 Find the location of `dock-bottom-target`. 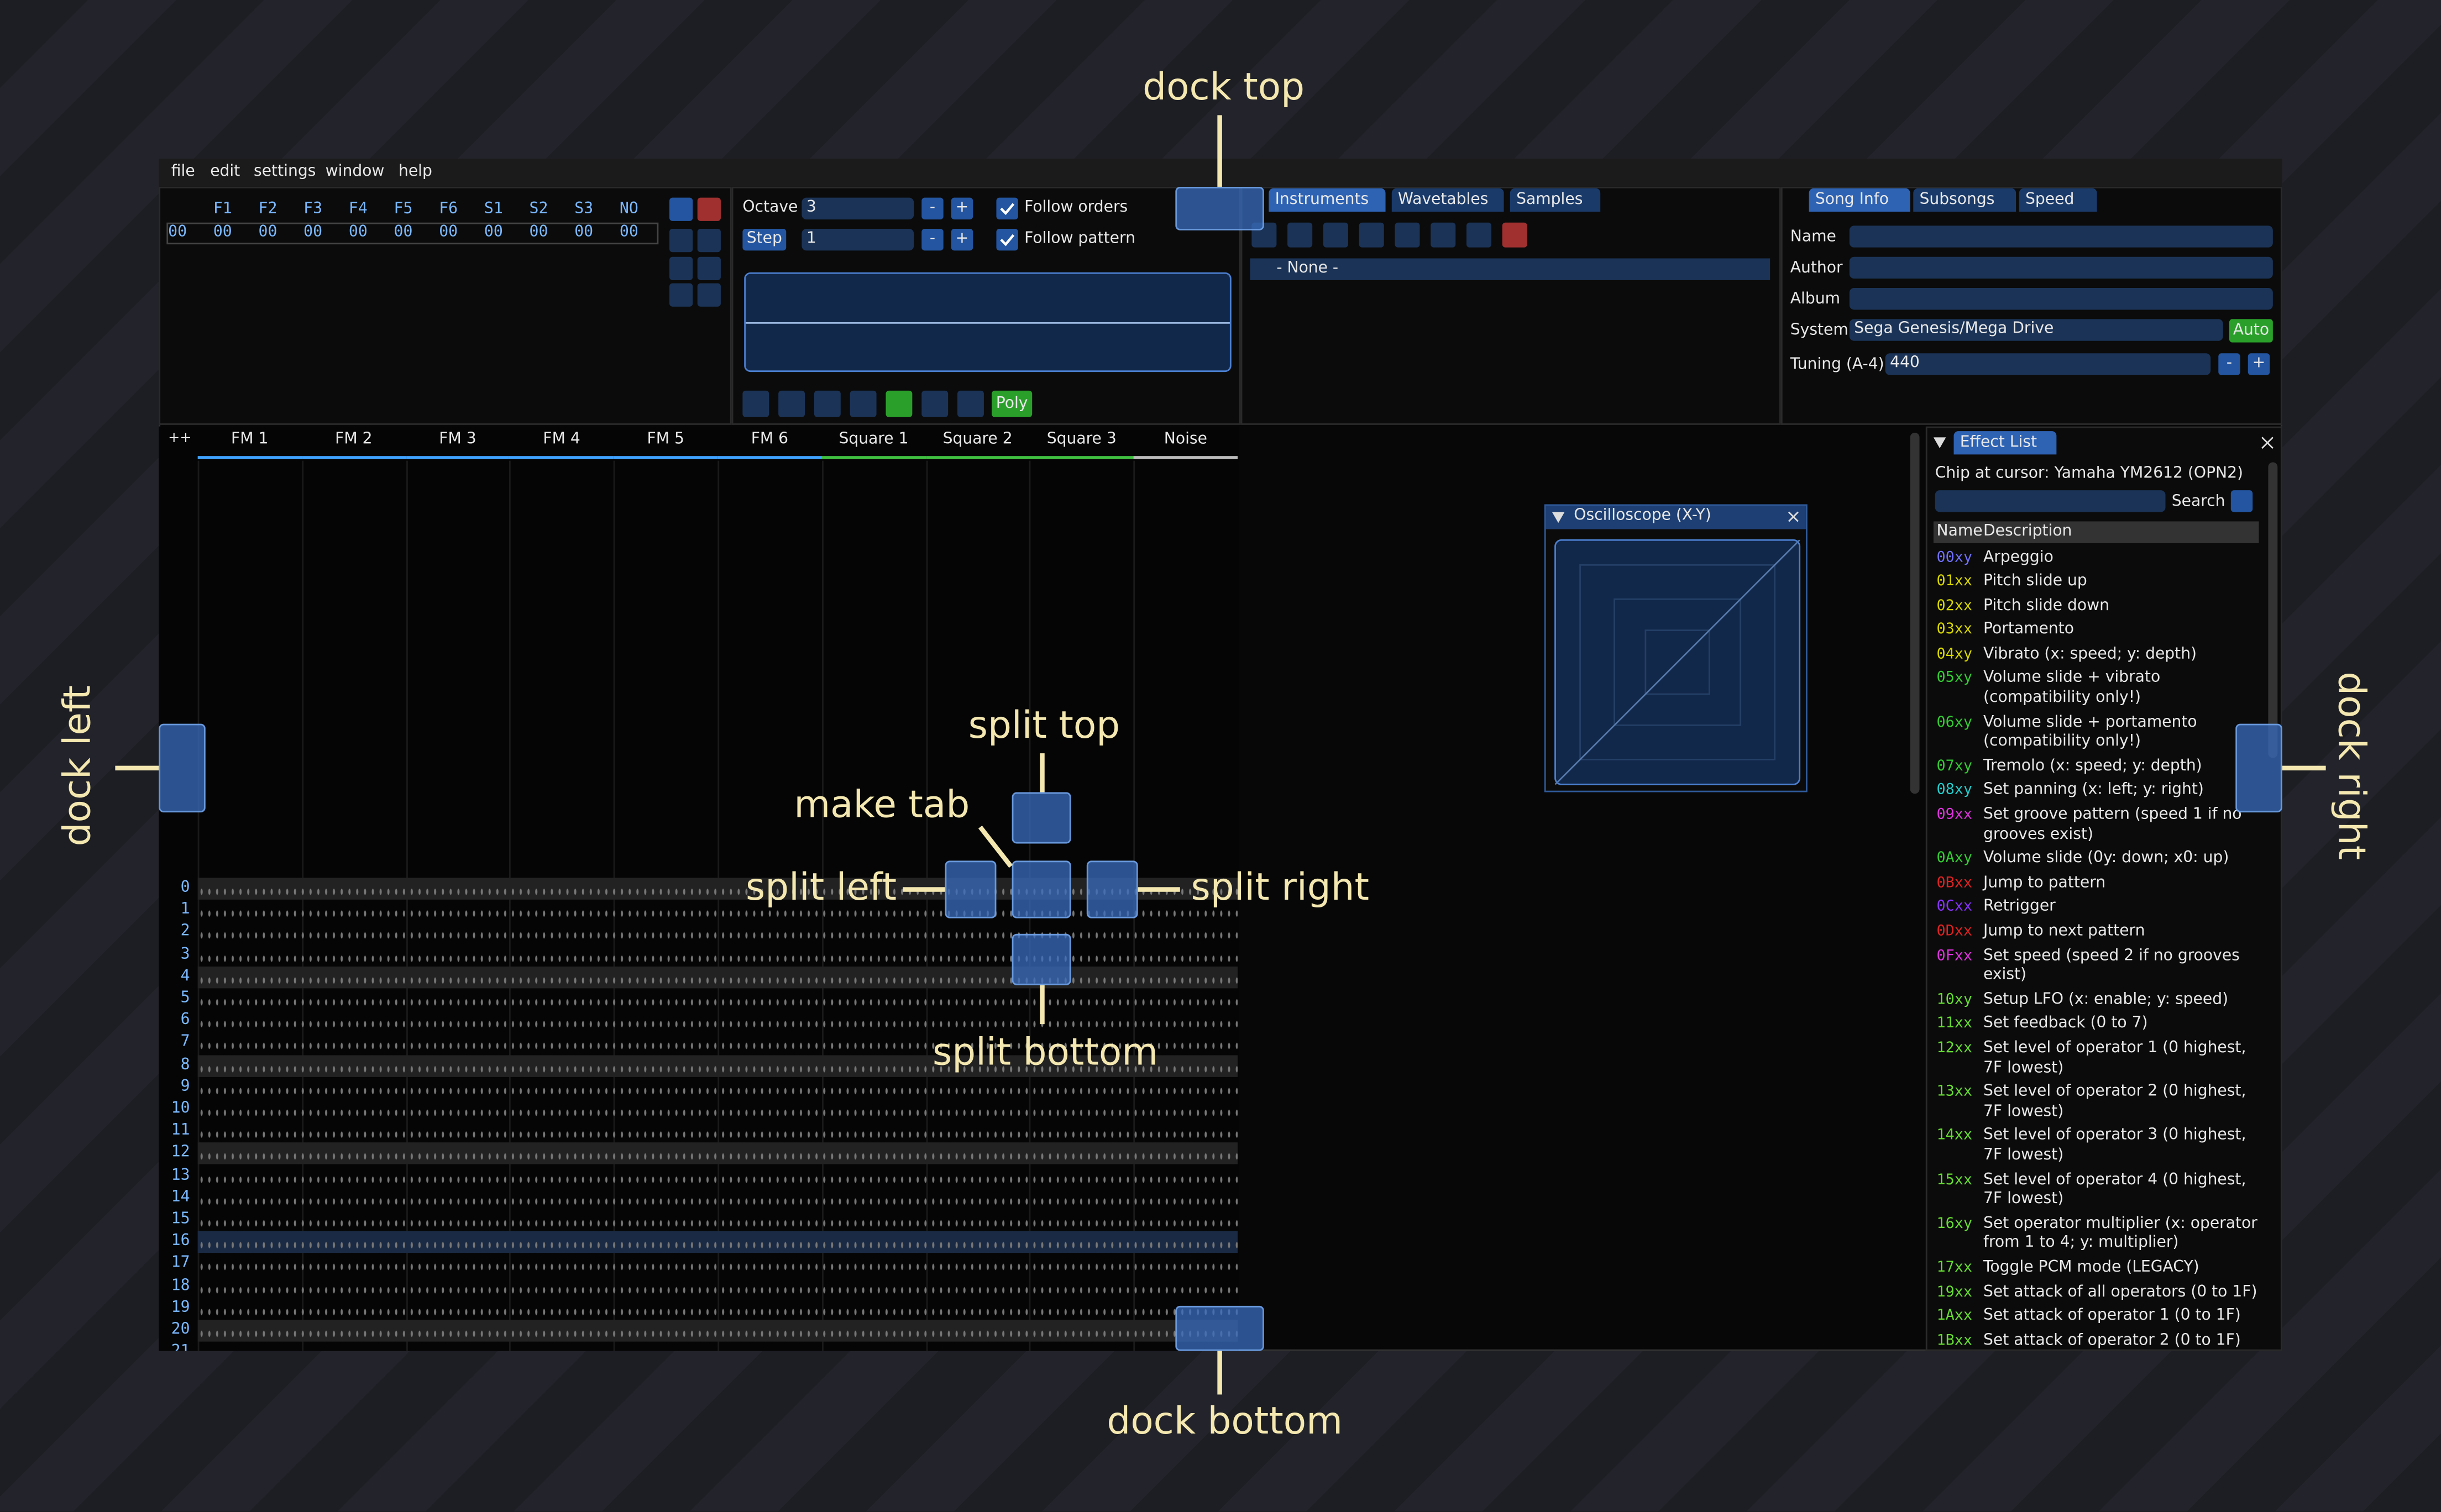

dock-bottom-target is located at coordinates (1219, 1328).